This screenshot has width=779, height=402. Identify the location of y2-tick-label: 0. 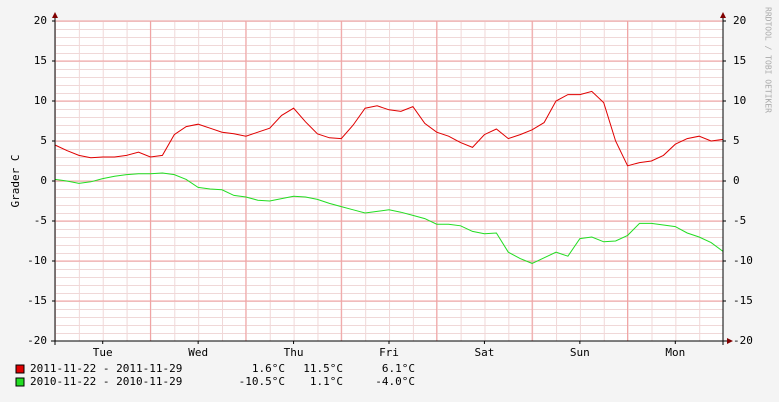
(736, 180).